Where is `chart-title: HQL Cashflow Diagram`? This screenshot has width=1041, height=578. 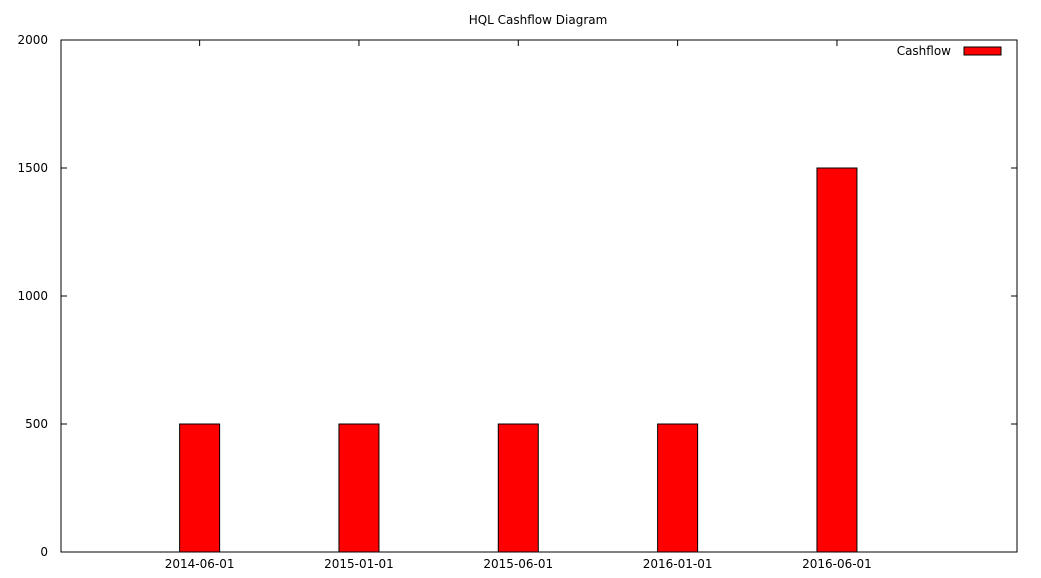
chart-title: HQL Cashflow Diagram is located at coordinates (538, 20).